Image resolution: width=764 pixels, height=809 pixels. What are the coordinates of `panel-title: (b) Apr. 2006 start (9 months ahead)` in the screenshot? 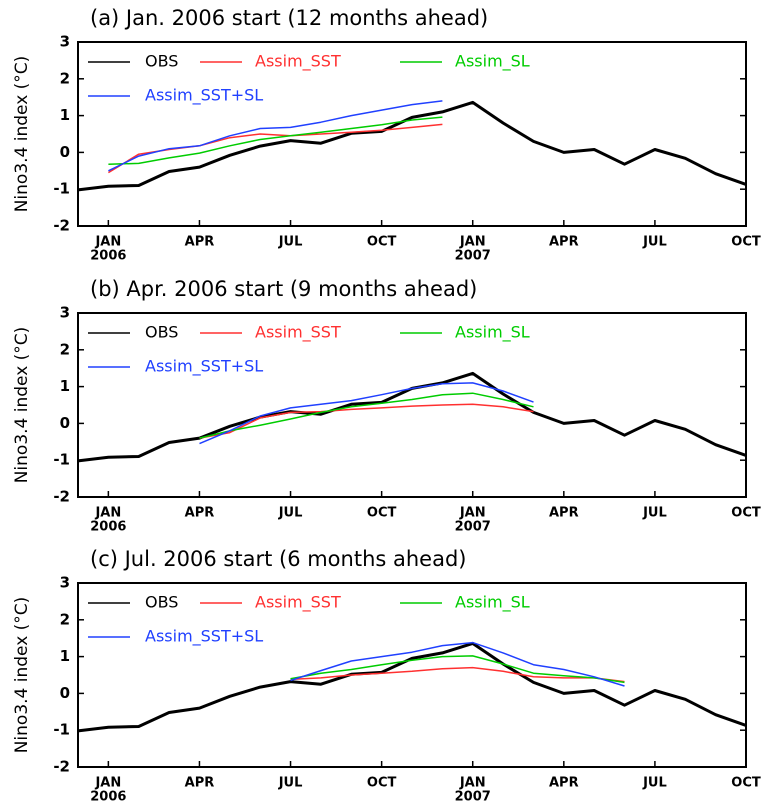 It's located at (283, 289).